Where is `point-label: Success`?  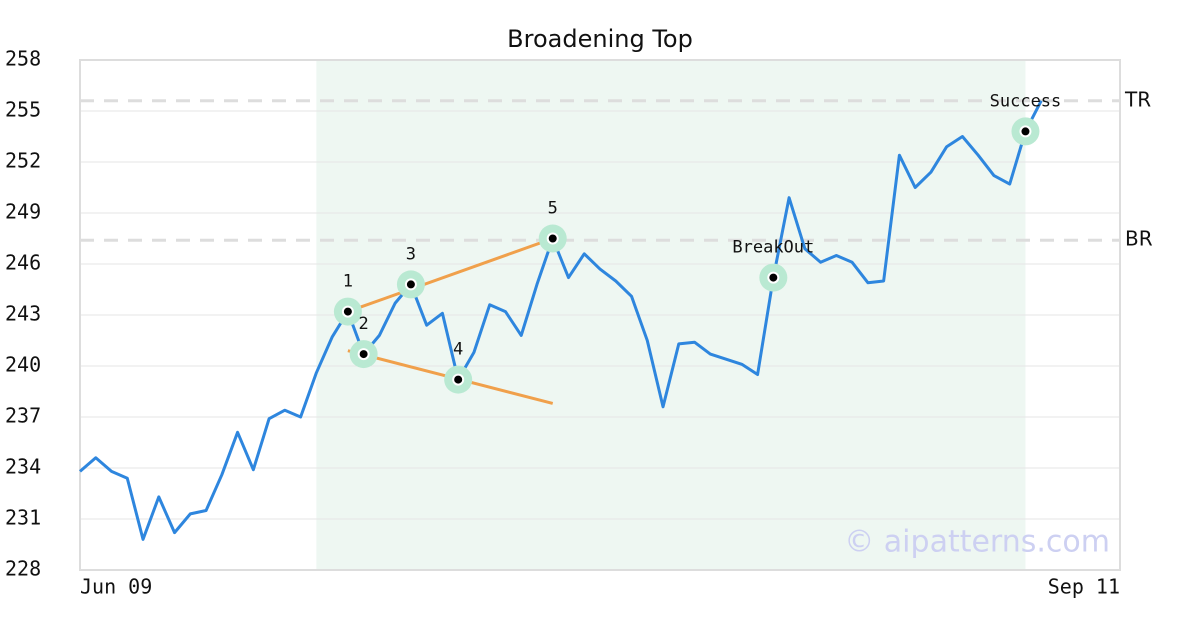
point-label: Success is located at coordinates (1026, 101).